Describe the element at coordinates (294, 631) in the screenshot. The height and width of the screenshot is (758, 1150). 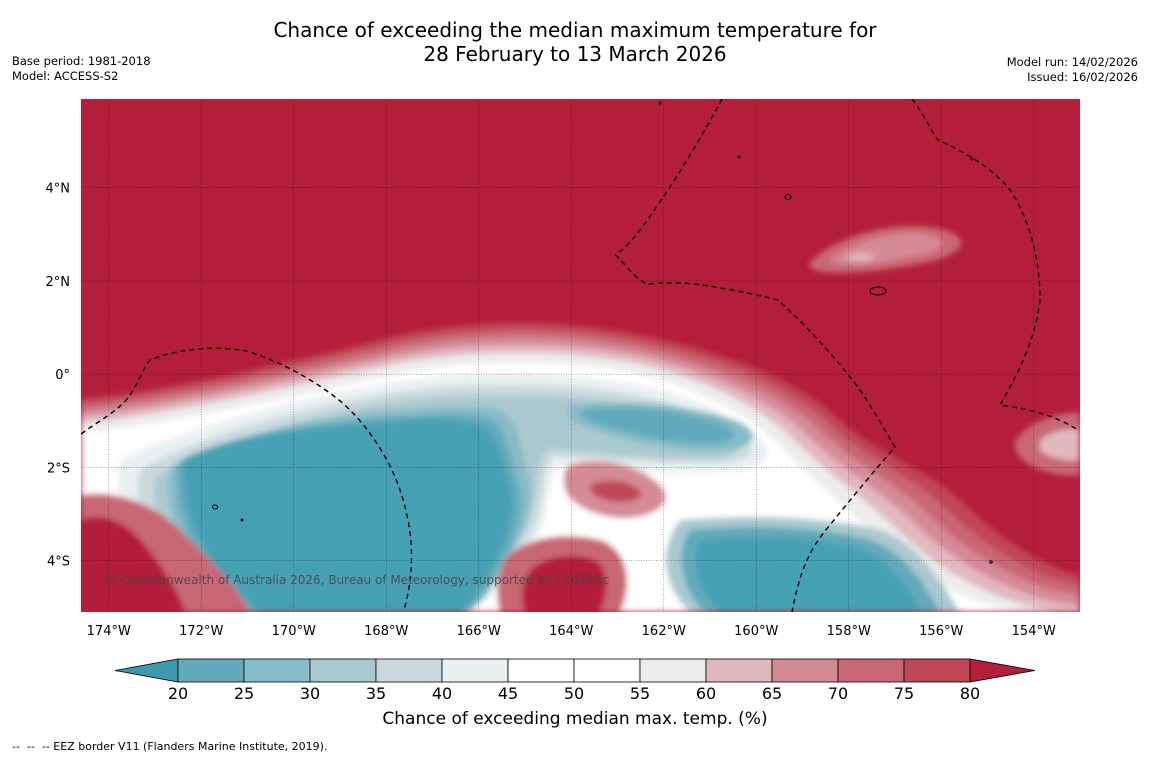
I see `lon-label-2: 170°W` at that location.